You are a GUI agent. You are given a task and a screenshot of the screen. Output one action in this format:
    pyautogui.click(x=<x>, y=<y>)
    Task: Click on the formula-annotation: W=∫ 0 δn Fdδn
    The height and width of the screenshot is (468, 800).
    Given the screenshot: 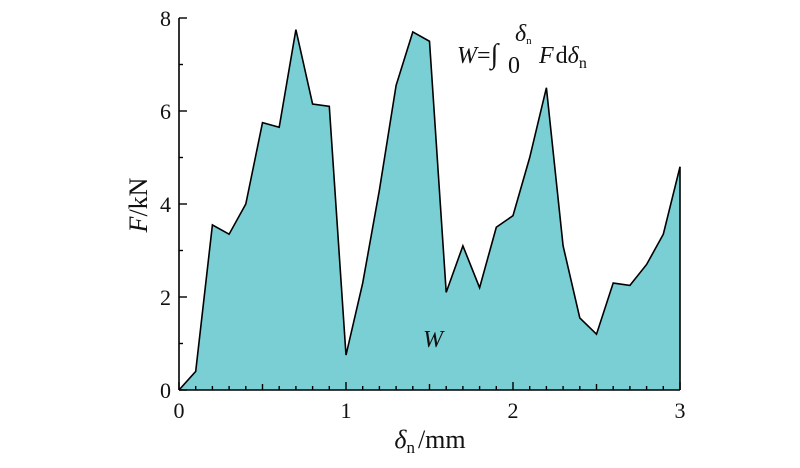 What is the action you would take?
    pyautogui.click(x=522, y=50)
    